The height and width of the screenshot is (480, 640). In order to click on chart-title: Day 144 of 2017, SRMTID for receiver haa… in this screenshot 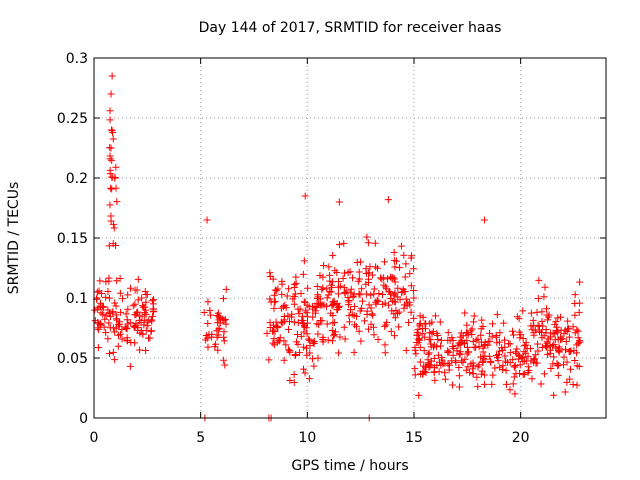, I will do `click(350, 28)`.